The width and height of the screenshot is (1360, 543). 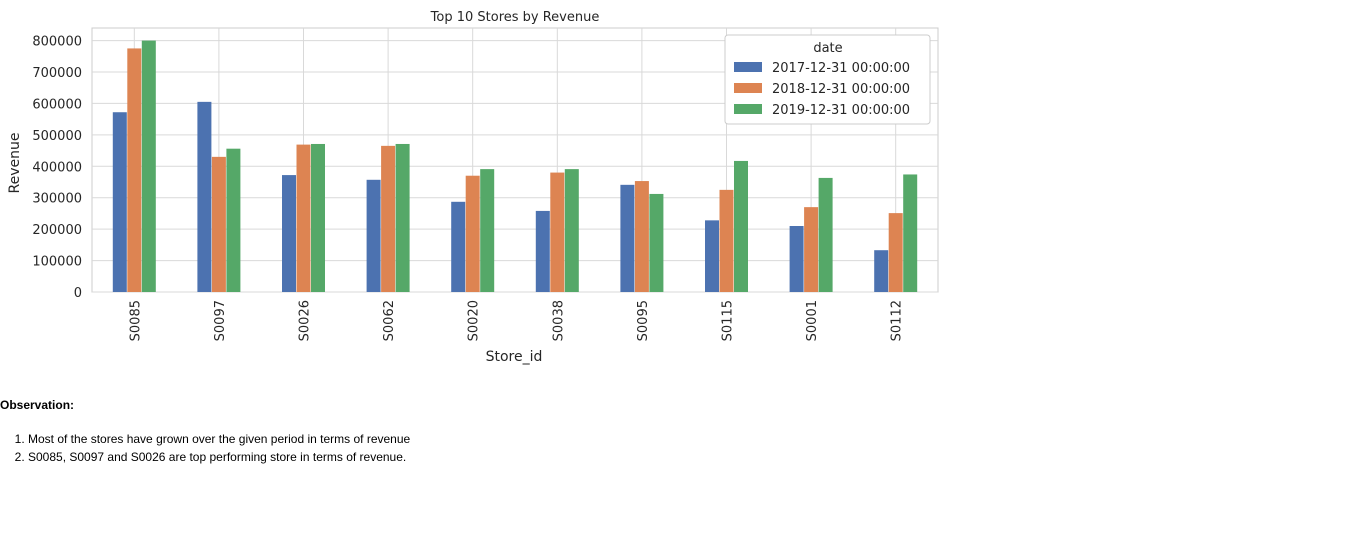 What do you see at coordinates (841, 89) in the screenshot?
I see `legend-label: 2018-12-31 00:00:00` at bounding box center [841, 89].